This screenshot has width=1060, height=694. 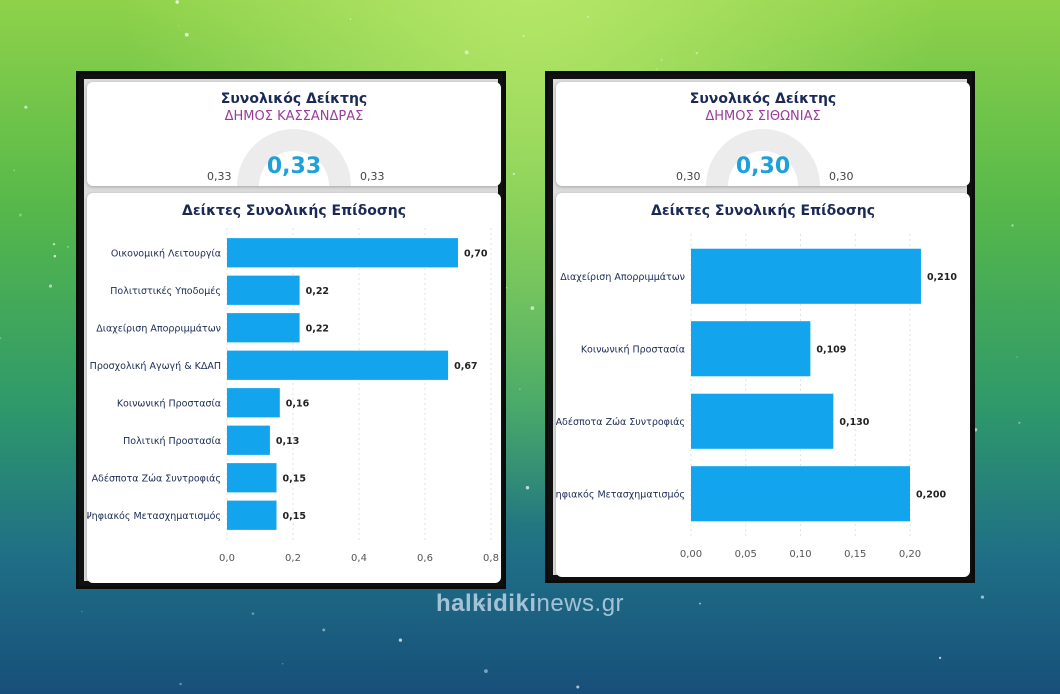 What do you see at coordinates (831, 349) in the screenshot?
I see `data-label: 0,109` at bounding box center [831, 349].